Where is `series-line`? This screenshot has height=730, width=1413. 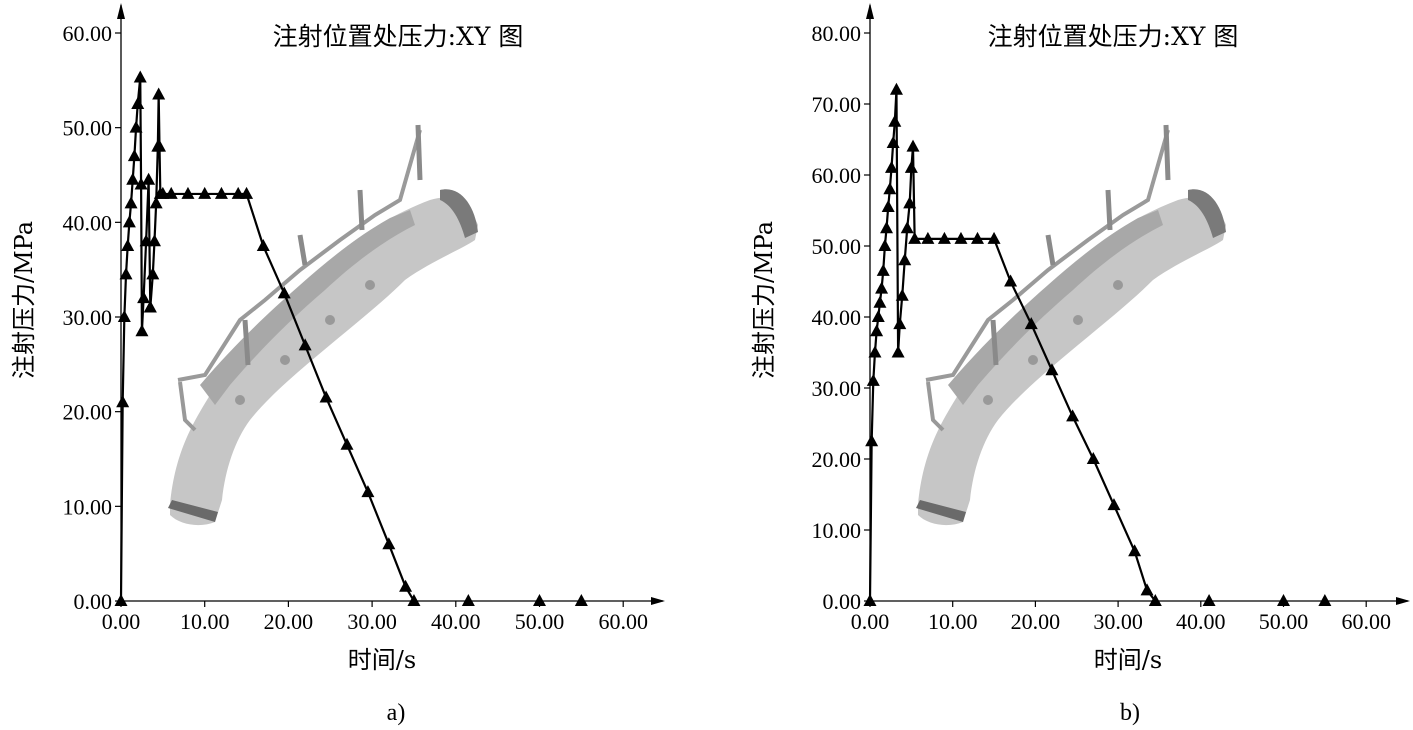 series-line is located at coordinates (1012, 345).